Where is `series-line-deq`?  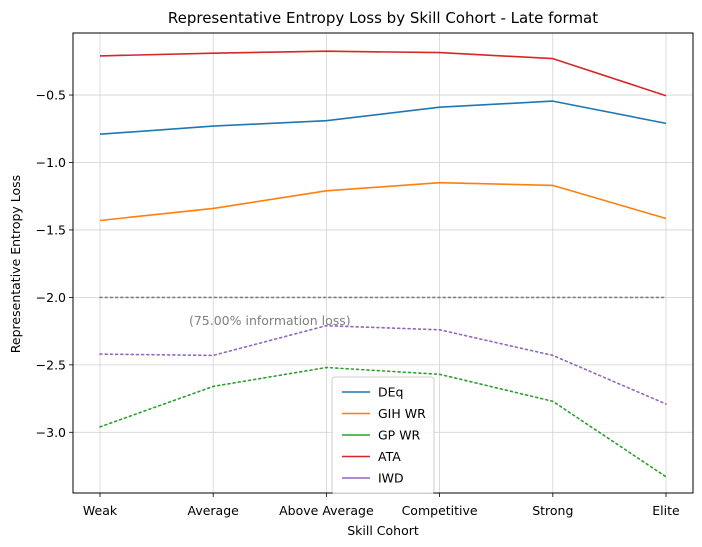
series-line-deq is located at coordinates (383, 117).